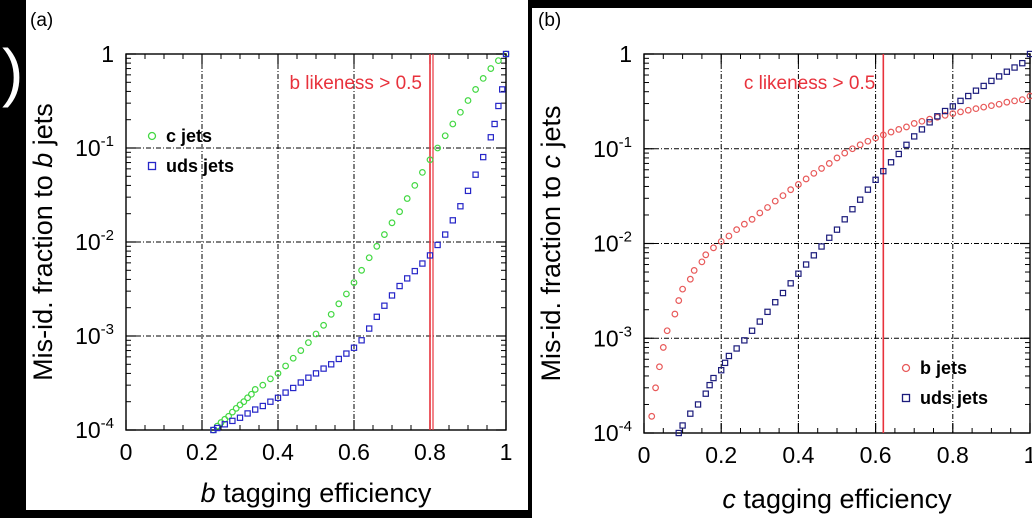 The height and width of the screenshot is (518, 1032). I want to click on x-tick-label: 0.4, so click(798, 455).